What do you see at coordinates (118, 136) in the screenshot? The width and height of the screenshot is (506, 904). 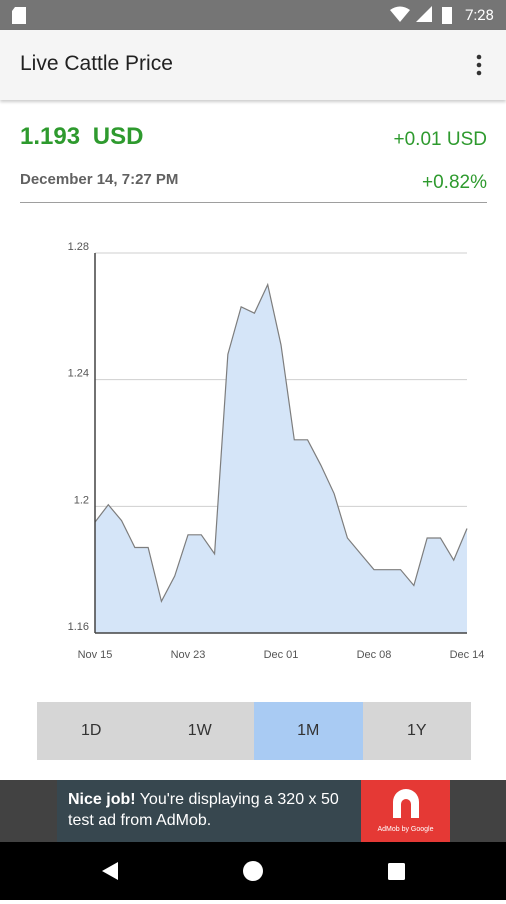 I see `currency: USD` at bounding box center [118, 136].